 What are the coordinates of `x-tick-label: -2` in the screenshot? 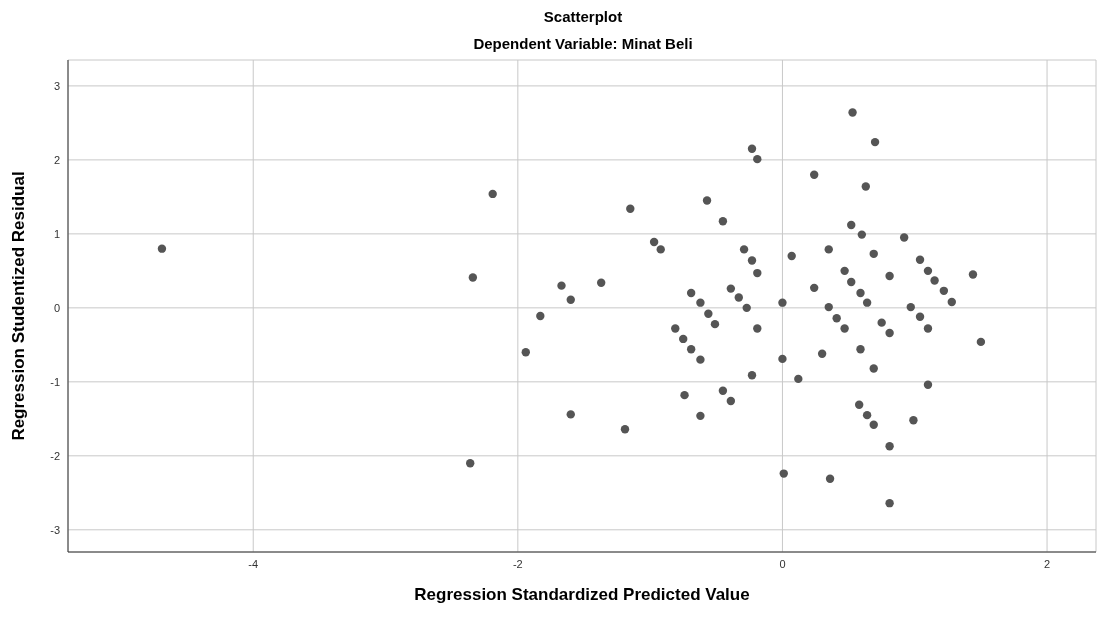 It's located at (517, 563).